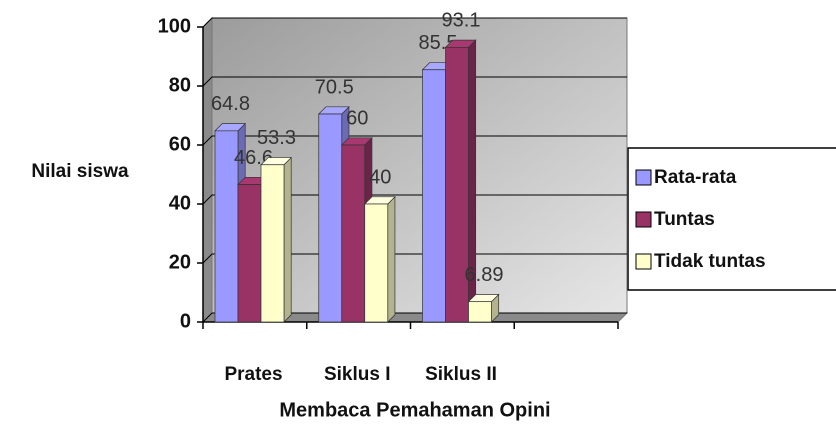 This screenshot has width=836, height=426. Describe the element at coordinates (174, 26) in the screenshot. I see `y-tick-label: 100` at that location.